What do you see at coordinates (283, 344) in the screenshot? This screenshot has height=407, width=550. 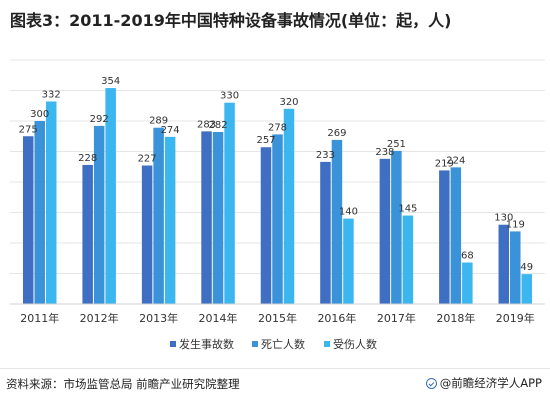 I see `legend-label: 死亡人数` at bounding box center [283, 344].